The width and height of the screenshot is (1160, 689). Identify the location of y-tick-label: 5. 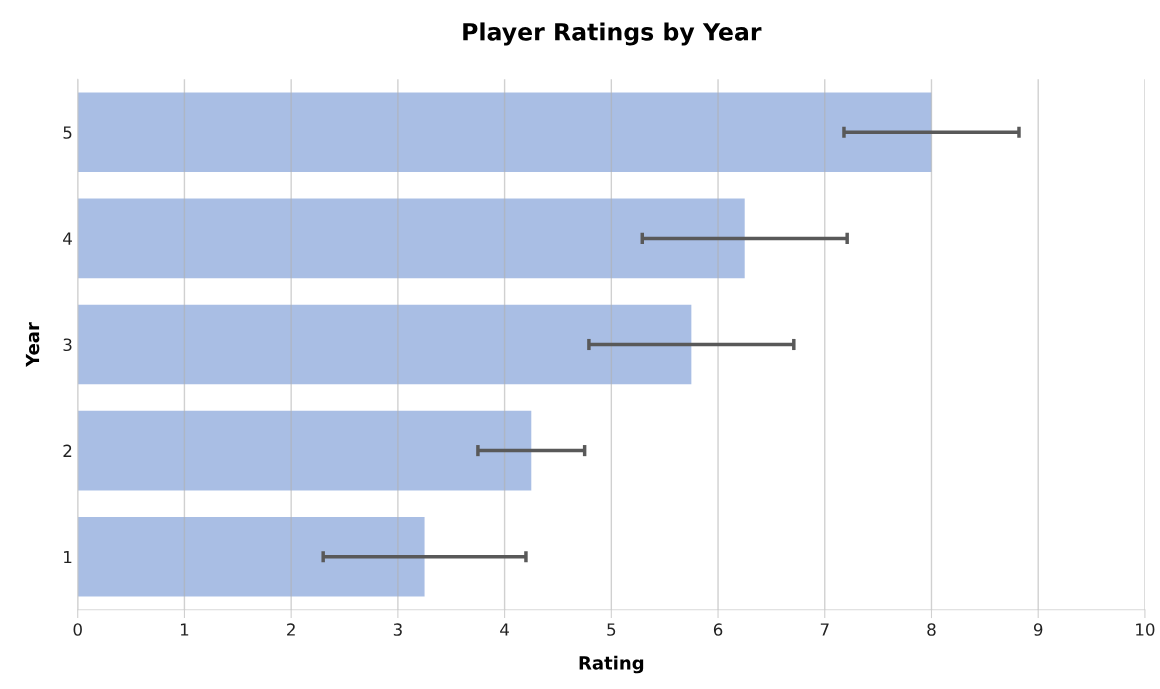
(67, 132).